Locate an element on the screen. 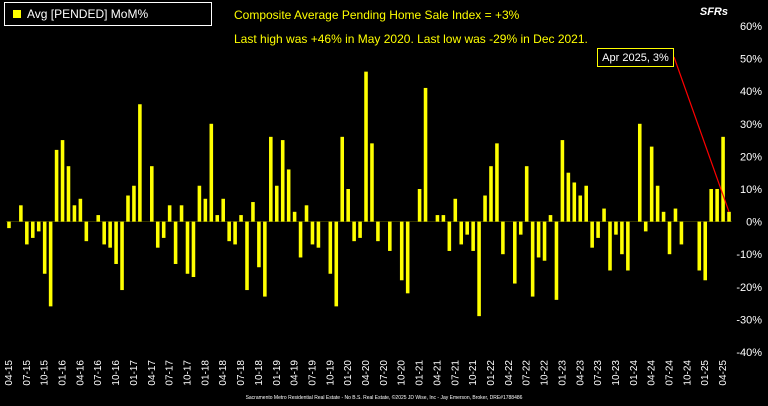  x-tick-label: 07-21 is located at coordinates (455, 373).